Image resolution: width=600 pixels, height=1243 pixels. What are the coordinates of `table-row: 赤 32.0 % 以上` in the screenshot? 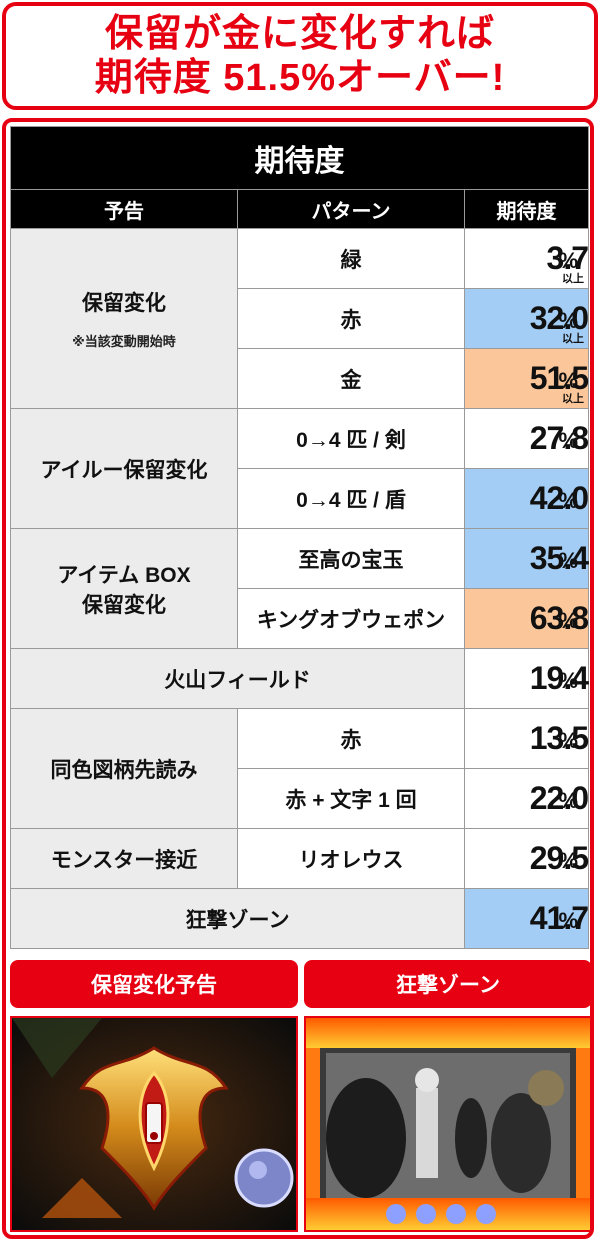 It's located at (300, 318).